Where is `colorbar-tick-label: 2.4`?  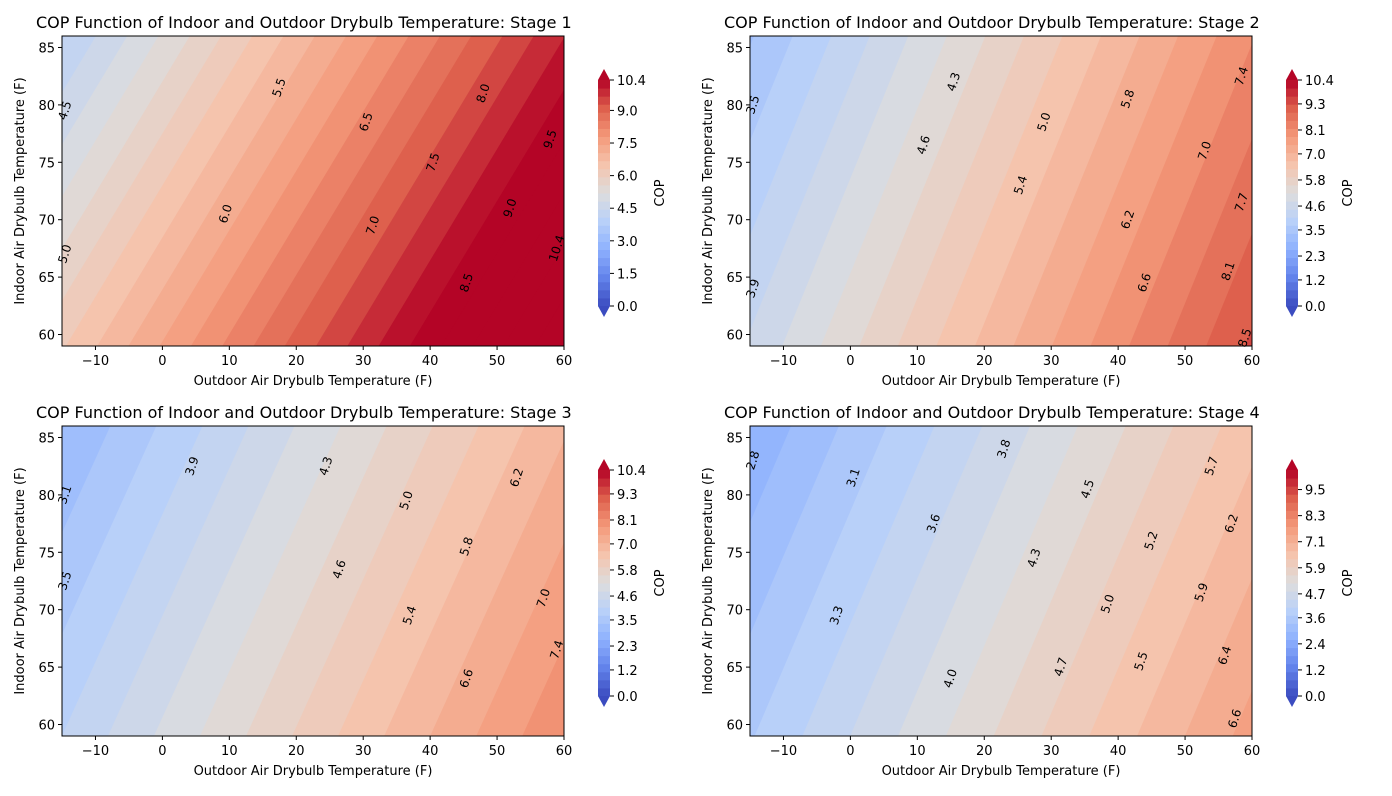 colorbar-tick-label: 2.4 is located at coordinates (1315, 645).